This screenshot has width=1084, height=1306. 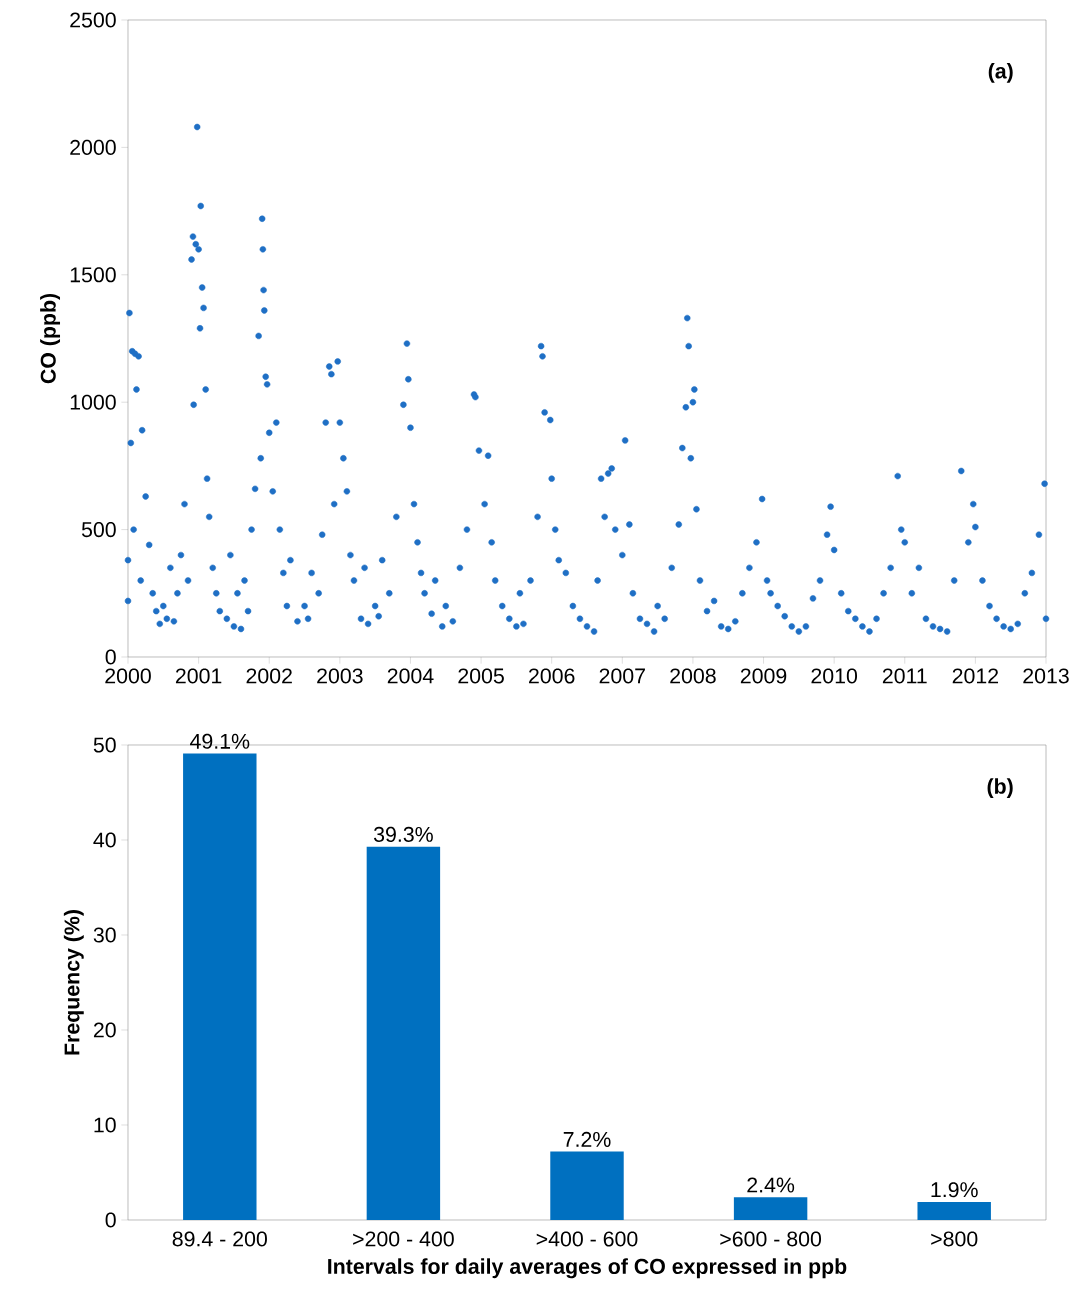 I want to click on y-axis-title: CO (ppb), so click(x=50, y=338).